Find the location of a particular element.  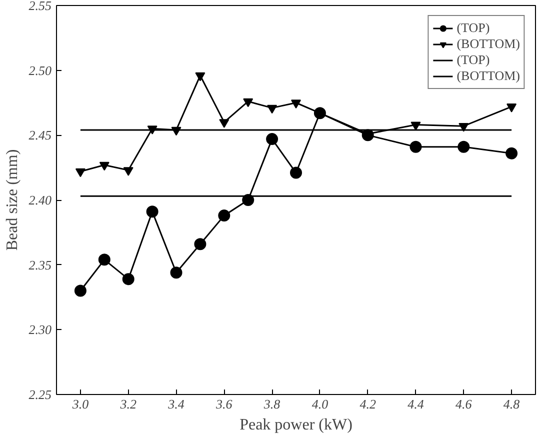

x-tick-label: 4.8 is located at coordinates (511, 404).